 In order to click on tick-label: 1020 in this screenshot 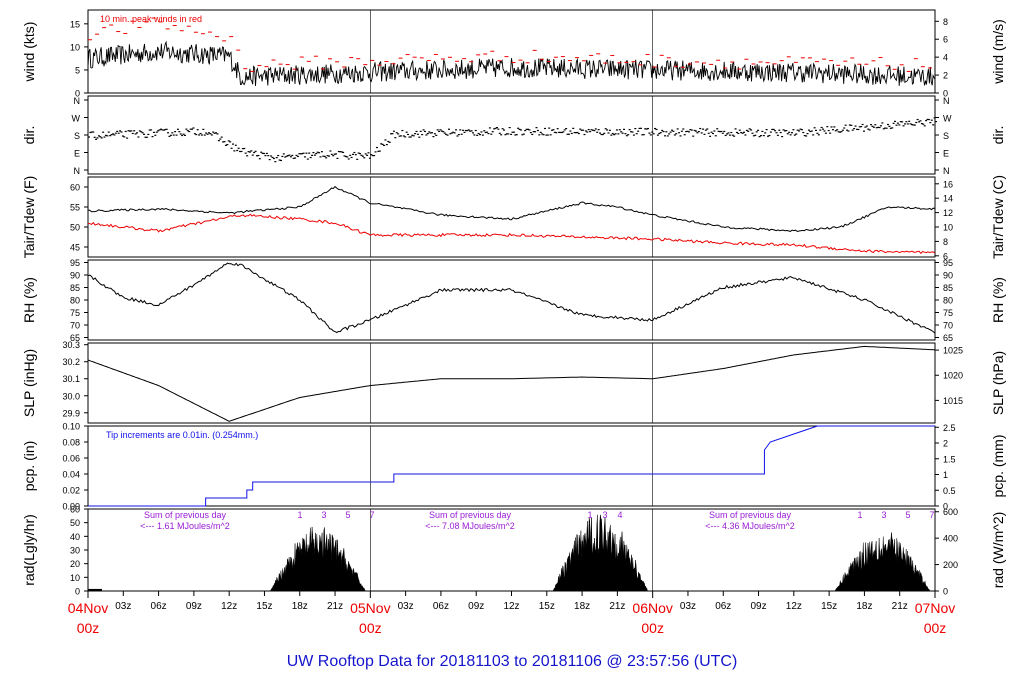, I will do `click(953, 376)`.